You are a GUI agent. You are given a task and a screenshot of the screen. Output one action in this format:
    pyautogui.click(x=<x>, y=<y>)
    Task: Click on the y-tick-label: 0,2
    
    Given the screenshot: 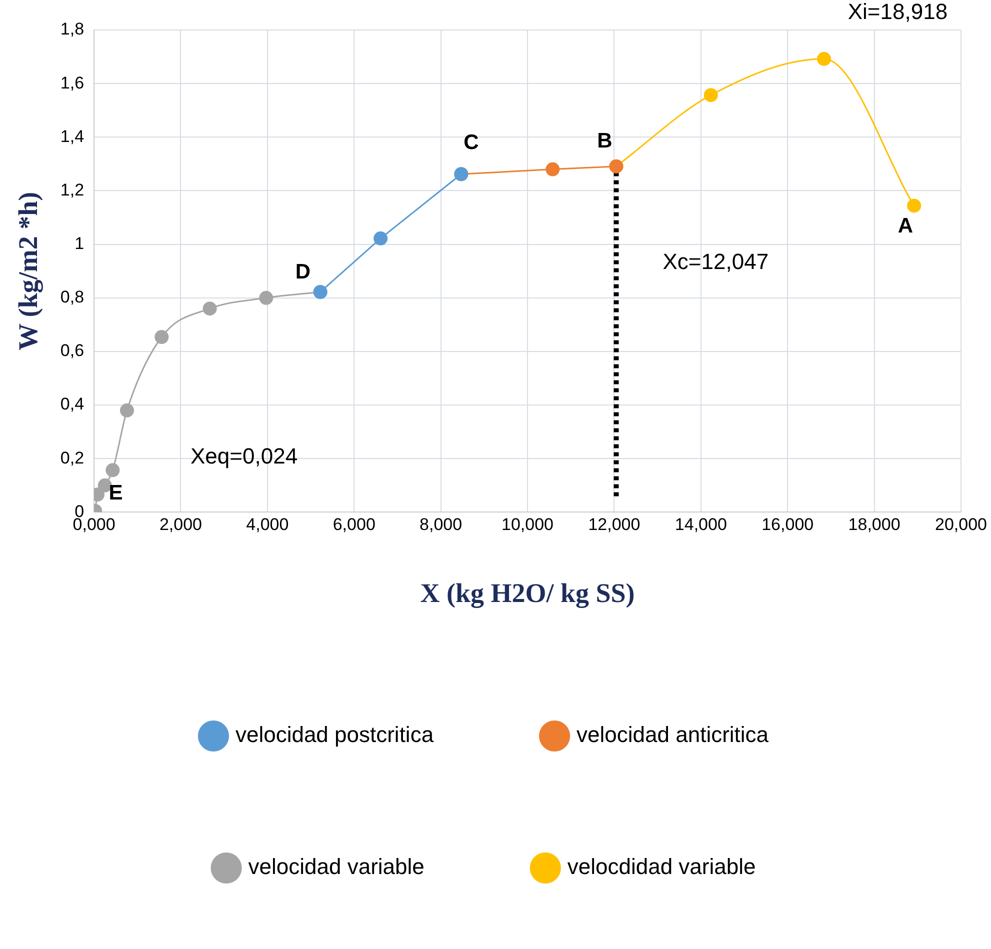 What is the action you would take?
    pyautogui.click(x=72, y=458)
    